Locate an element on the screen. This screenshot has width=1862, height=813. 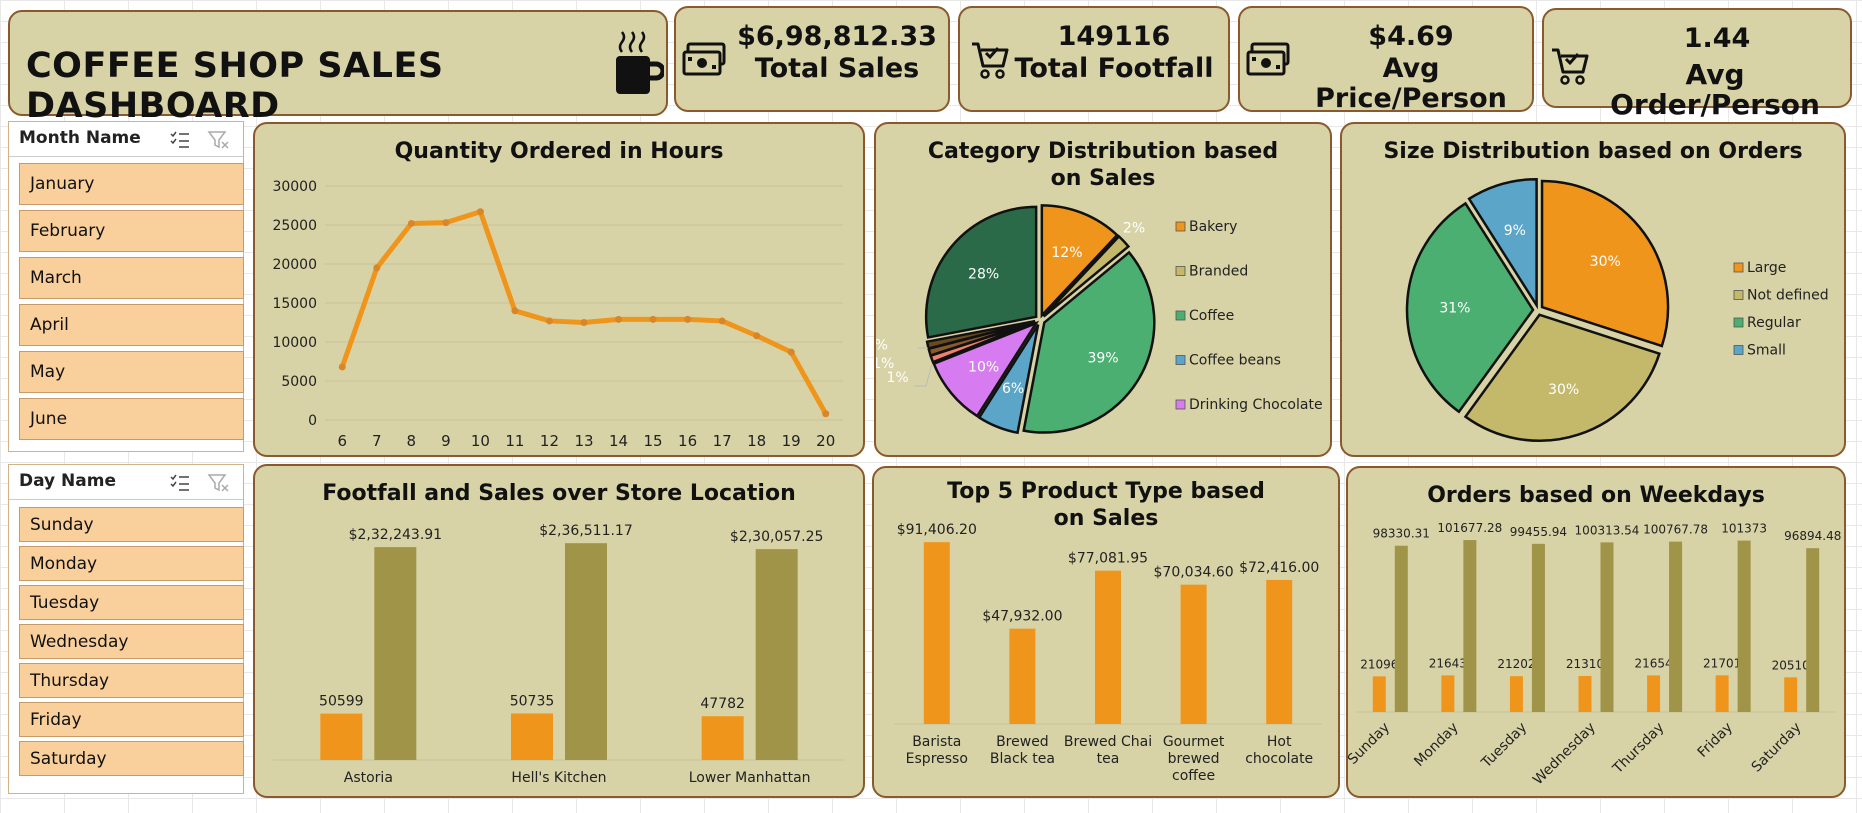
slicer-item-wednesday: Wednesday is located at coordinates (131, 641).